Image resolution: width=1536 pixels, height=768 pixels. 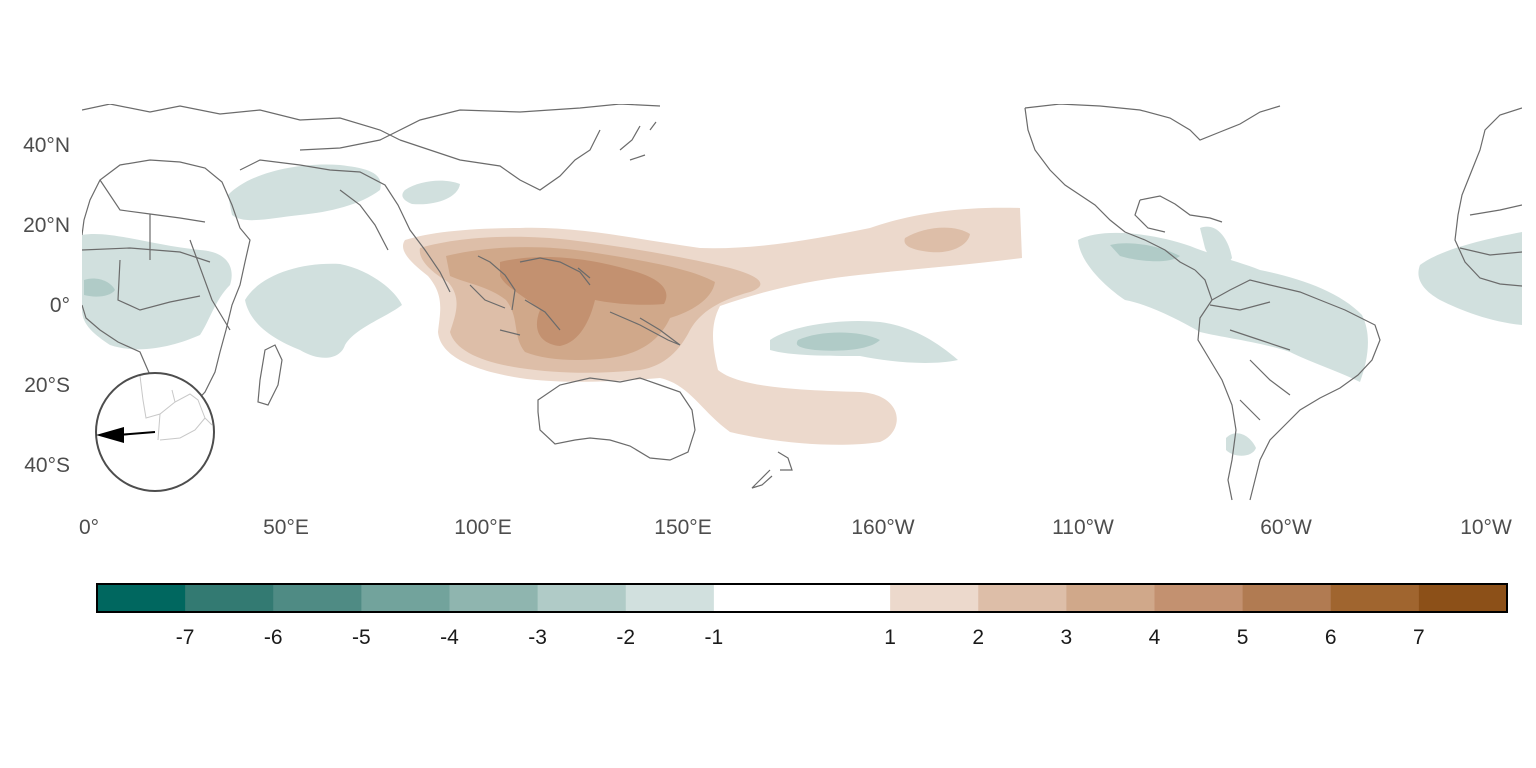 What do you see at coordinates (1243, 637) in the screenshot?
I see `colorbar-tick-label: 5` at bounding box center [1243, 637].